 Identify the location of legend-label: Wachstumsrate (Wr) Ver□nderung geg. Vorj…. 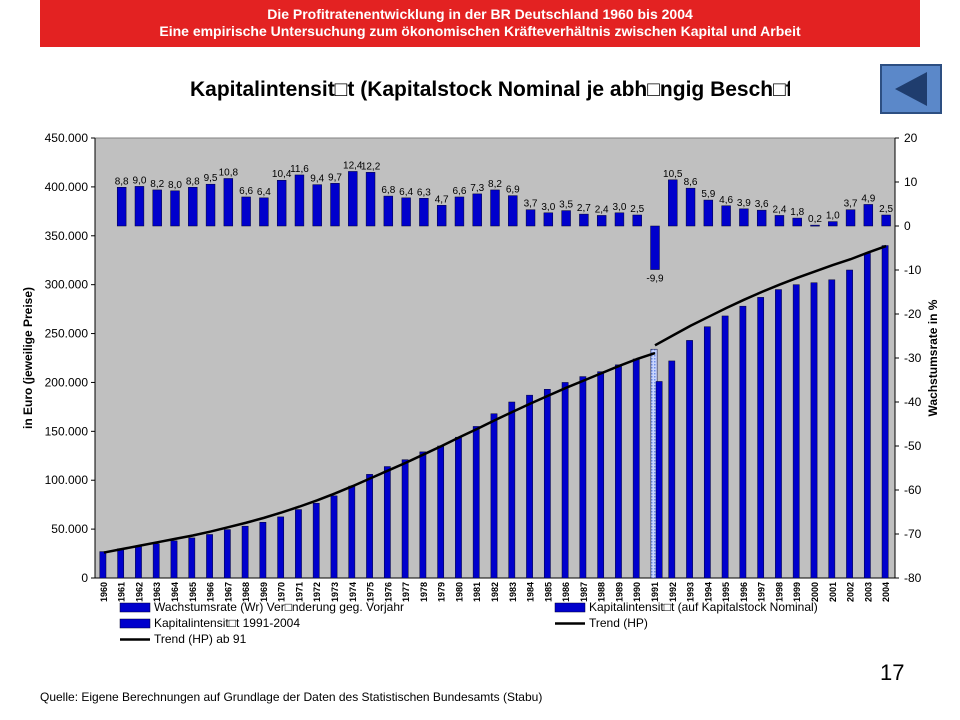
(279, 607).